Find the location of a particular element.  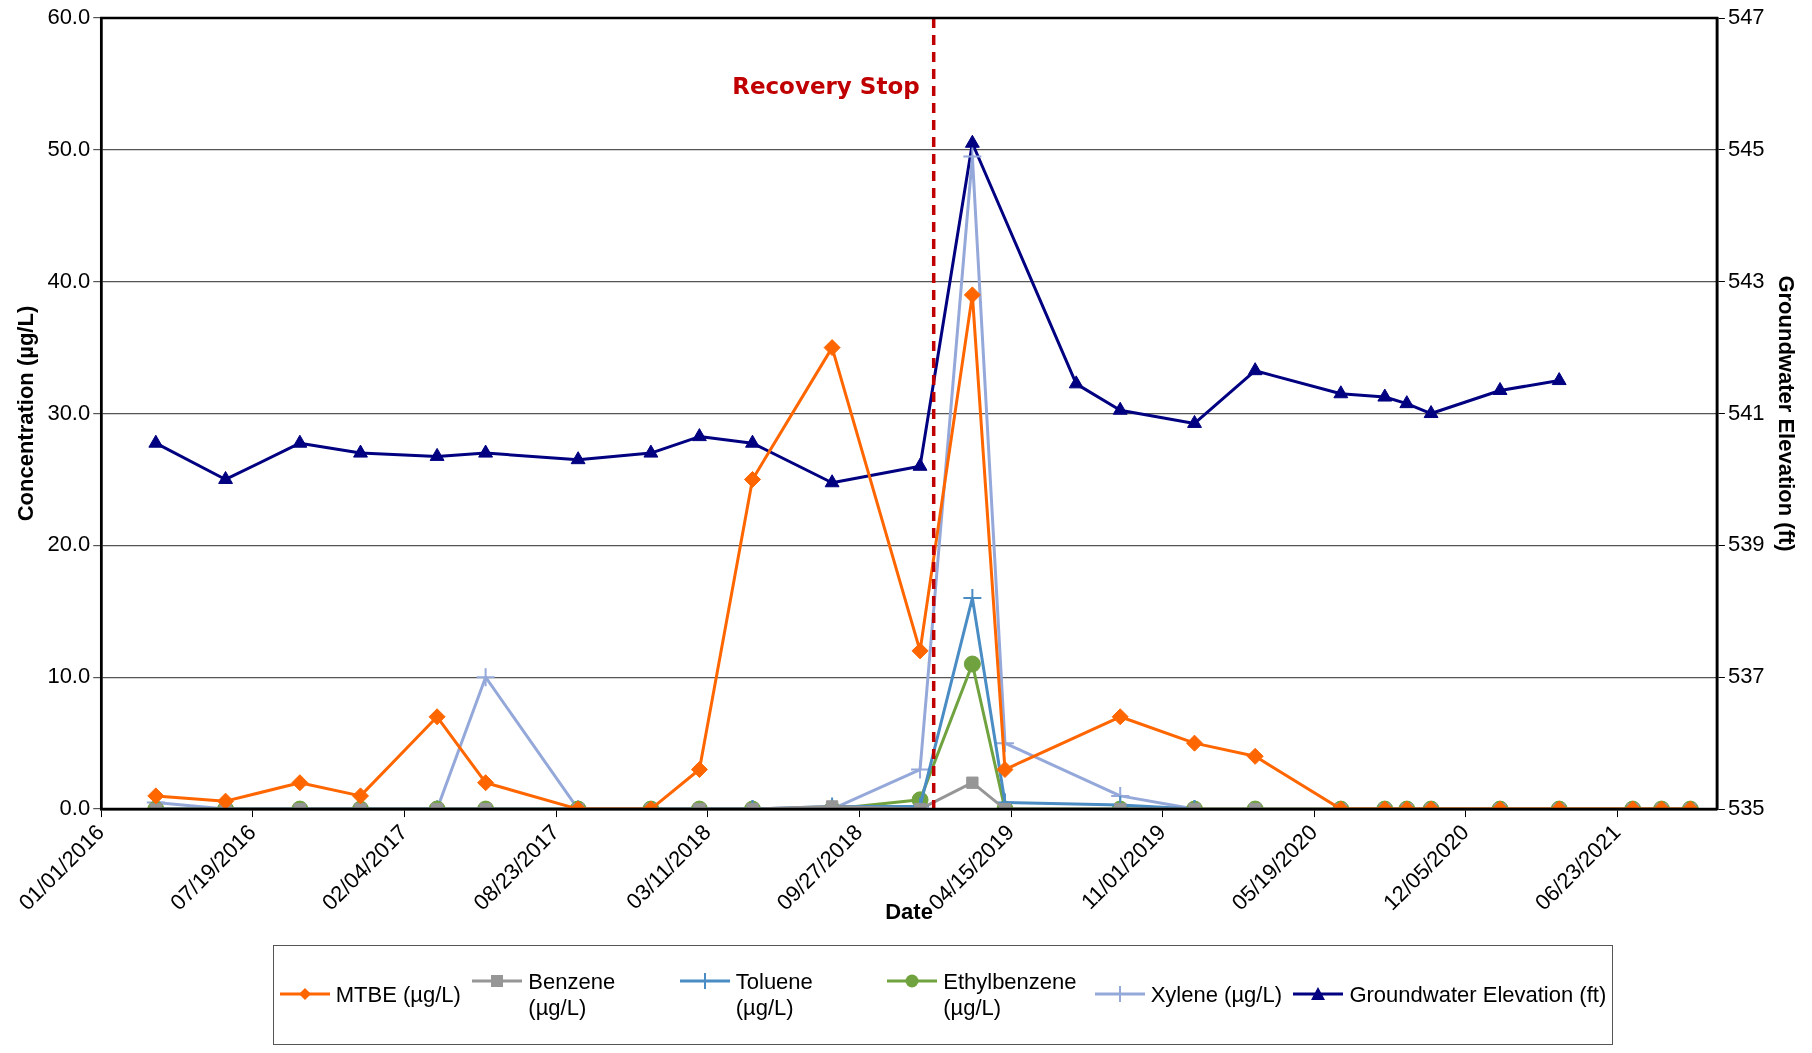

legend-label: Benzene (µg/L) is located at coordinates (572, 995).